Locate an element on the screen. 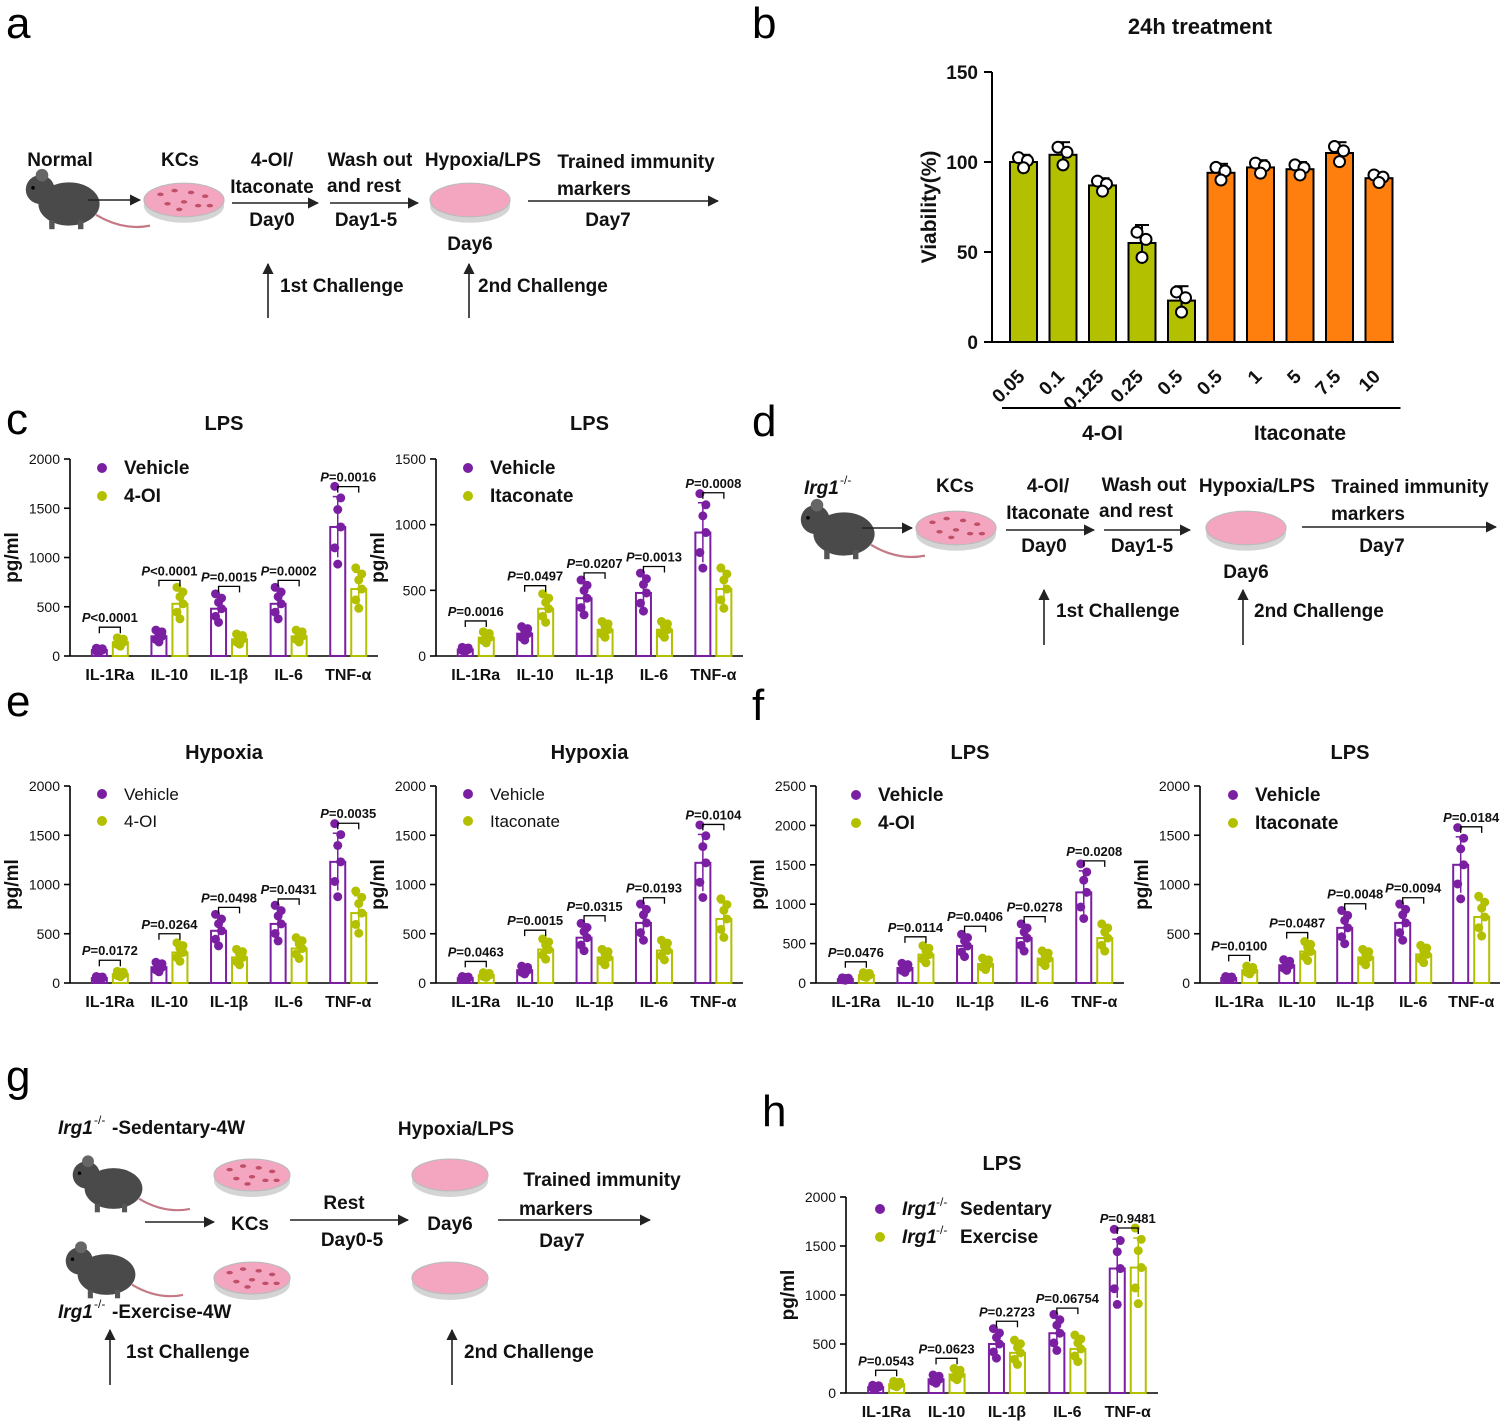  chart-h-ytick-label: 2000 is located at coordinates (820, 1197).